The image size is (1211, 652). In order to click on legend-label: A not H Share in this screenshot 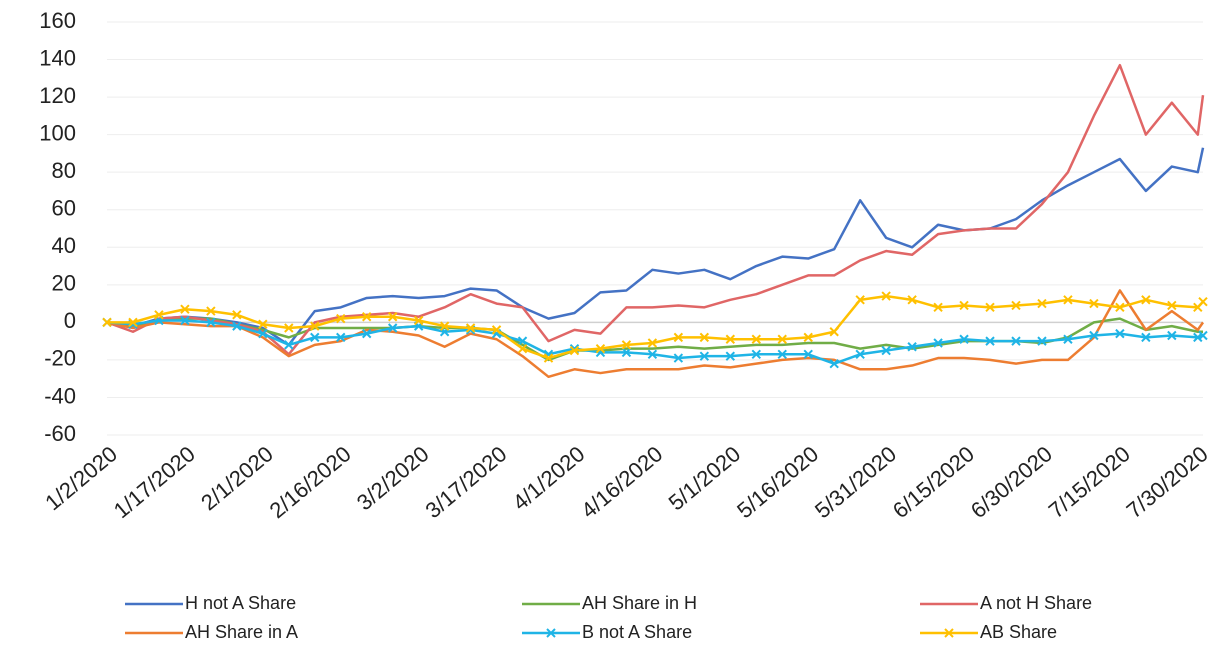, I will do `click(1036, 603)`.